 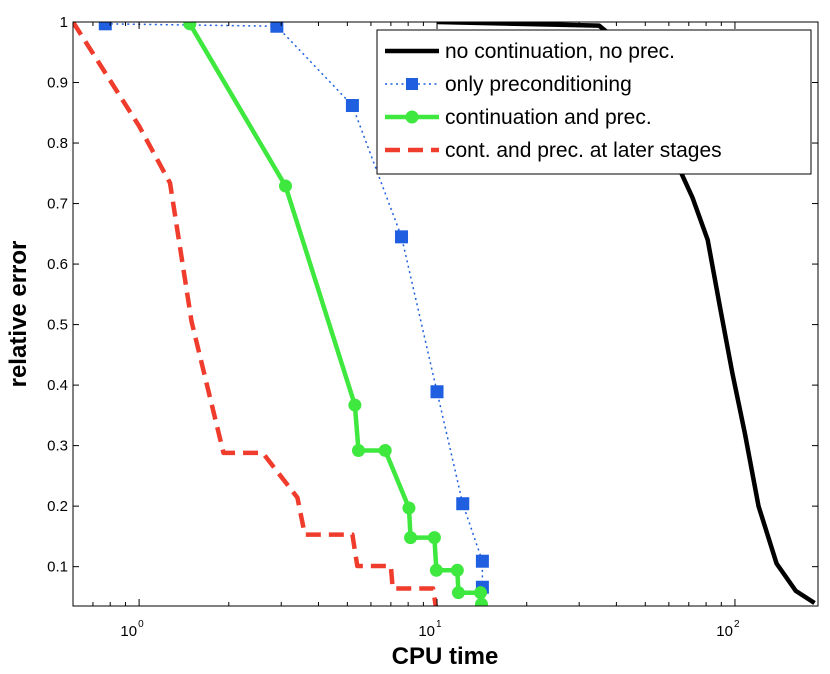 What do you see at coordinates (57, 83) in the screenshot?
I see `y-tick-label: 0.9` at bounding box center [57, 83].